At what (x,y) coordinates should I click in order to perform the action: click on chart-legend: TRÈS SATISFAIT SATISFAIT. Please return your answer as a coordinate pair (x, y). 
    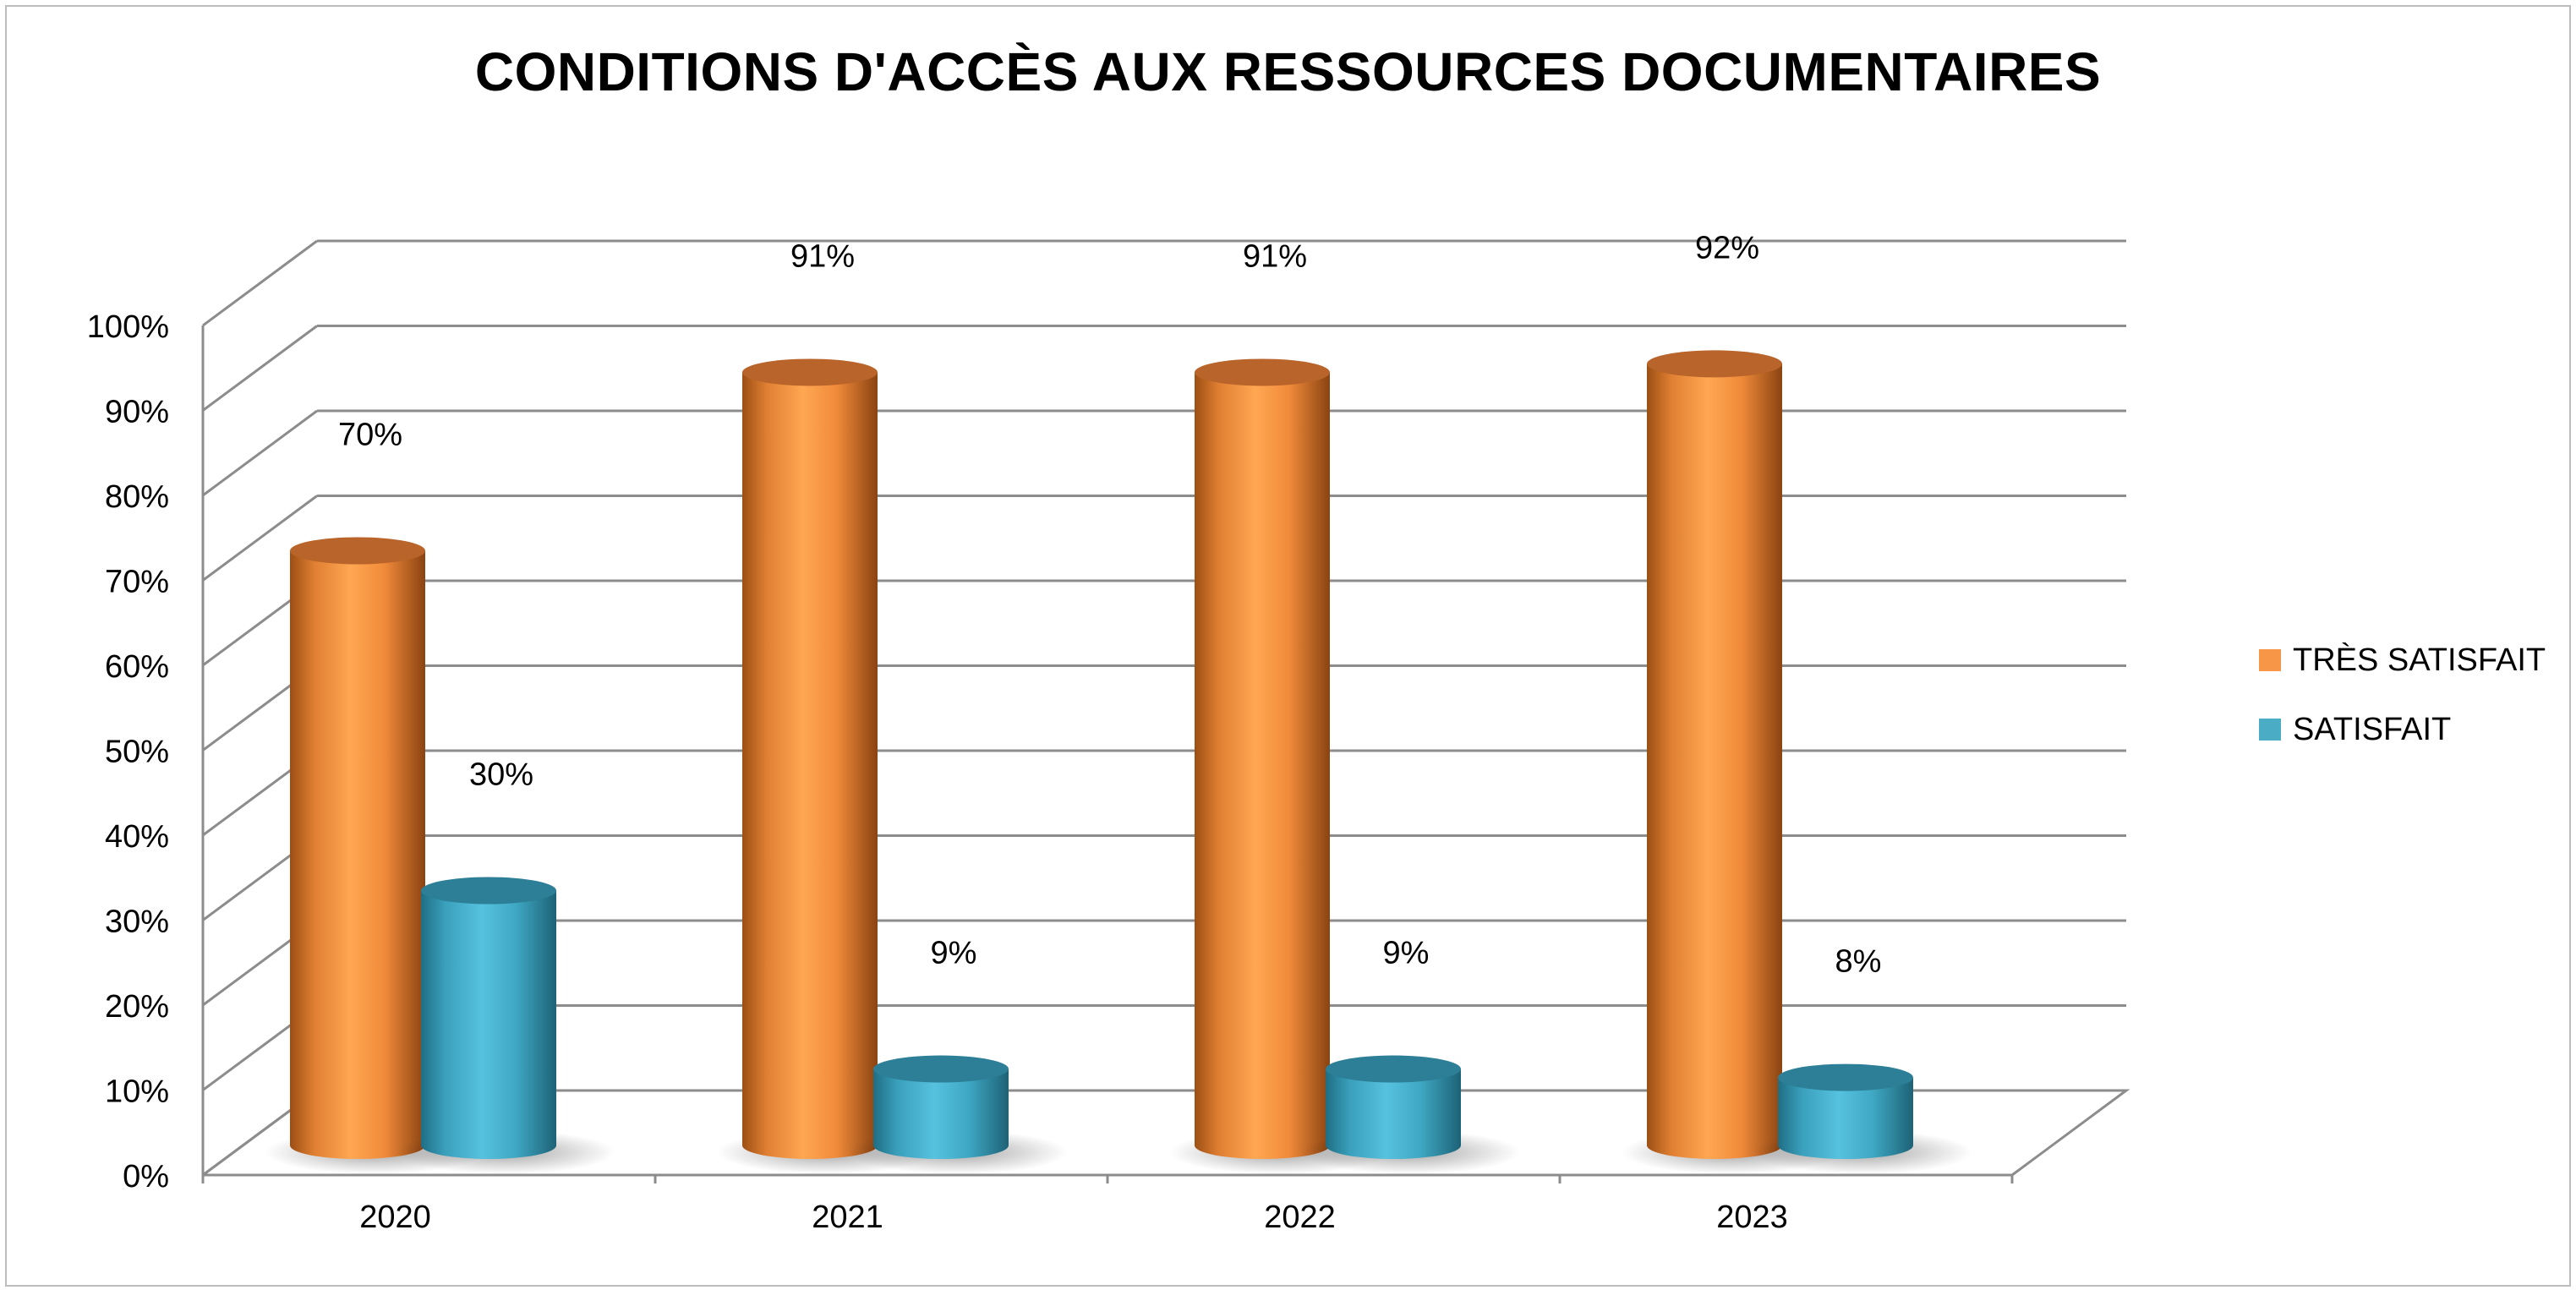
    Looking at the image, I should click on (2402, 710).